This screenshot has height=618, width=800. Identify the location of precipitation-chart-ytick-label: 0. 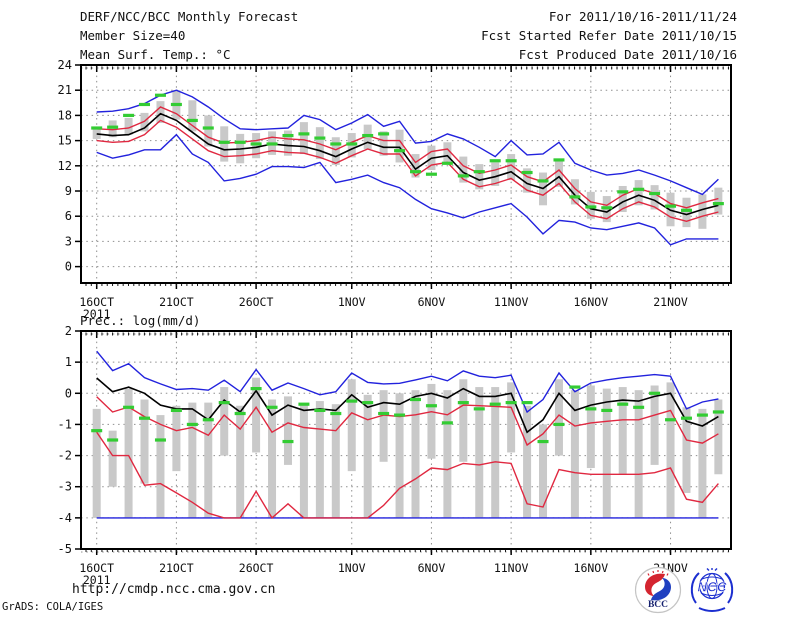
(68, 393).